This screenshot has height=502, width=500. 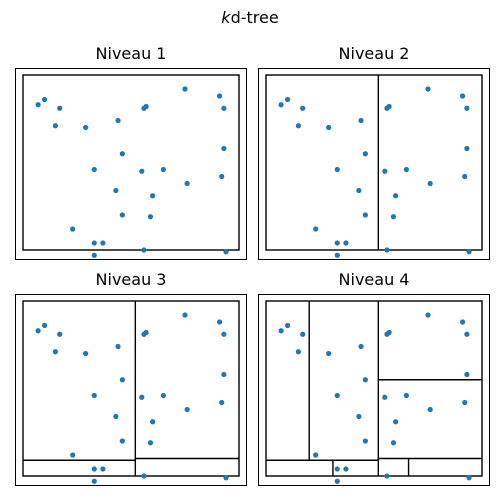 What do you see at coordinates (374, 279) in the screenshot?
I see `panel-title: Niveau 4` at bounding box center [374, 279].